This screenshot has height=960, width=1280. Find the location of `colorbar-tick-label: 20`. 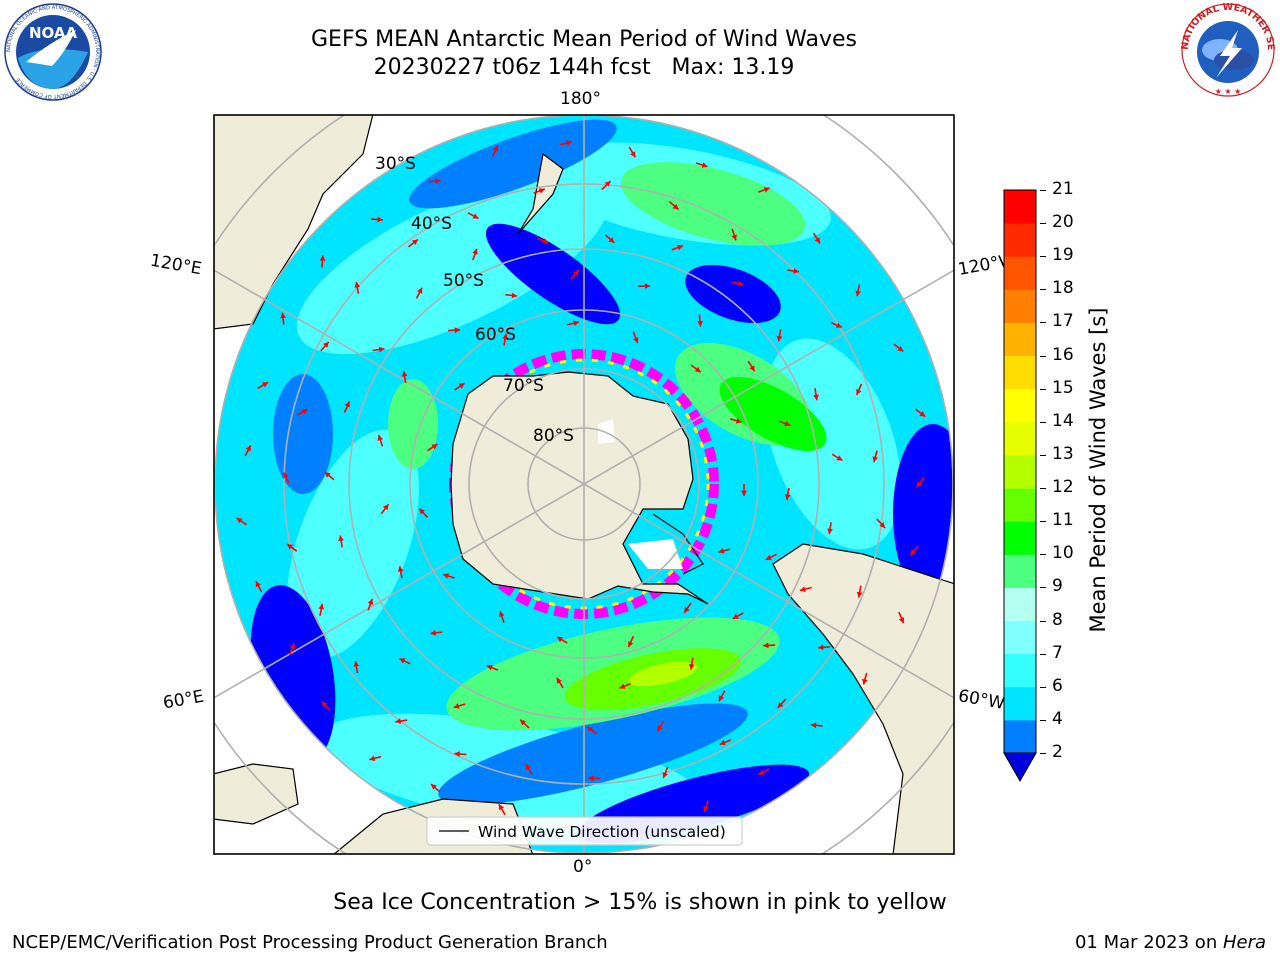

colorbar-tick-label: 20 is located at coordinates (1063, 222).